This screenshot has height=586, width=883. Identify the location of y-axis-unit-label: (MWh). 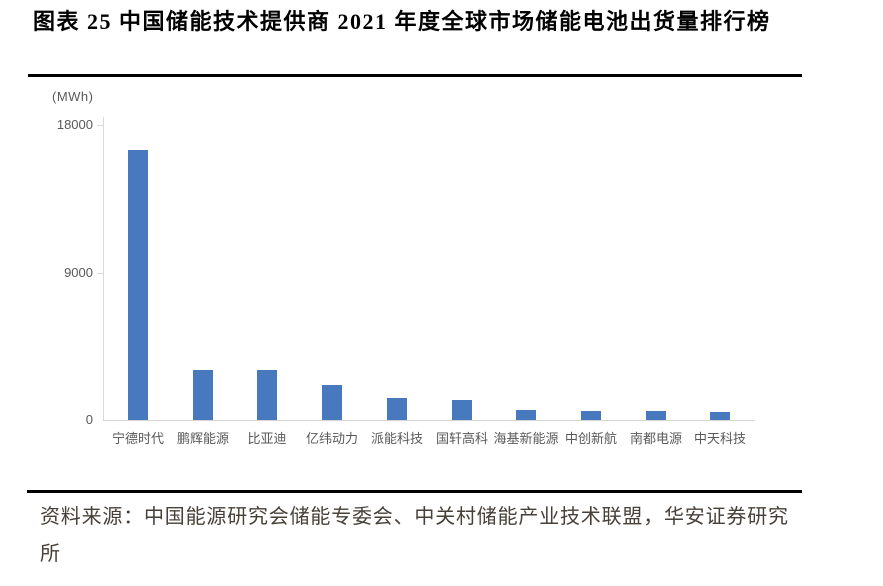
(73, 96).